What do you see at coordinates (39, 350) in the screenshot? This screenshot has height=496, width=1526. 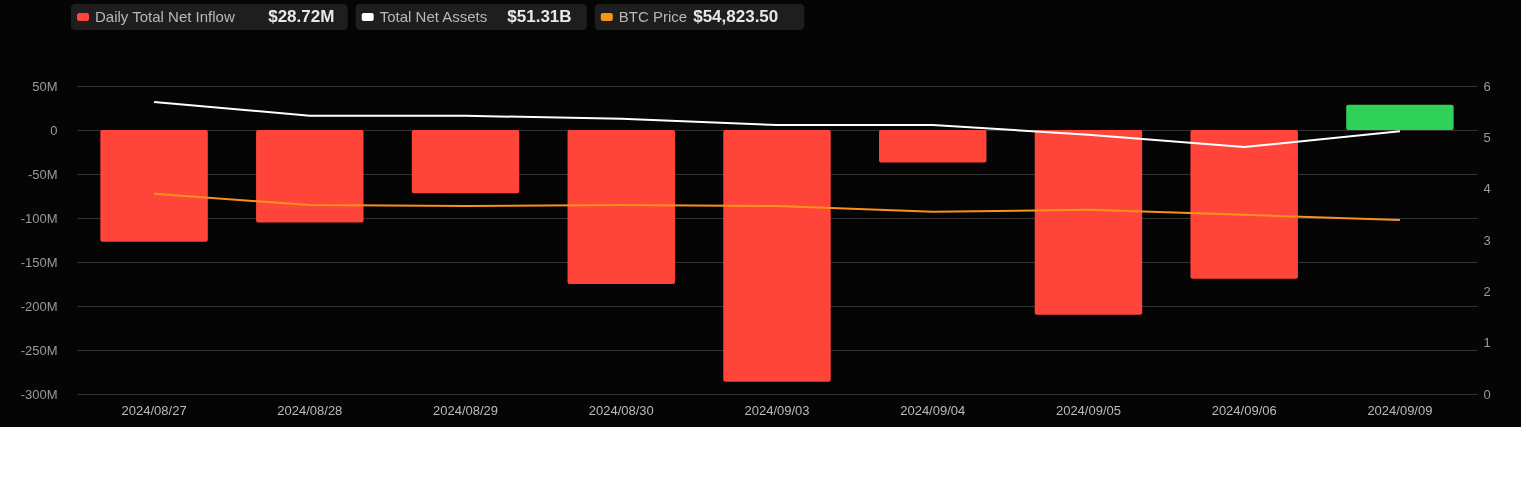 I see `y-tick-label: -250M` at bounding box center [39, 350].